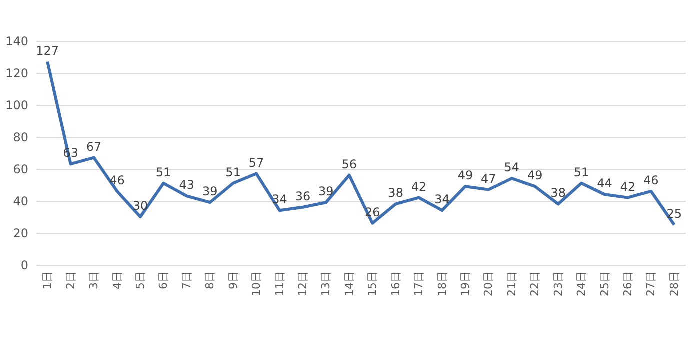 This screenshot has height=350, width=700. Describe the element at coordinates (187, 185) in the screenshot. I see `data-label: 43` at that location.